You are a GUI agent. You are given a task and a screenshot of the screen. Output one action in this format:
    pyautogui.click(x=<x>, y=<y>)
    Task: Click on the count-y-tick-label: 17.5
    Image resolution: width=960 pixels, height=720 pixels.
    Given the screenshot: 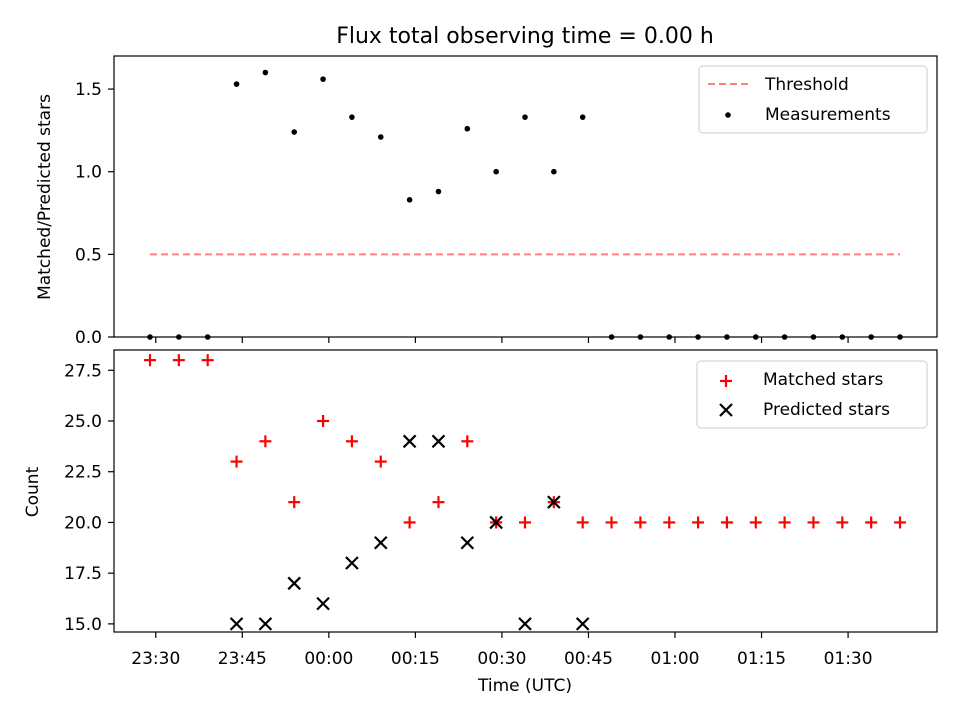 What is the action you would take?
    pyautogui.click(x=83, y=574)
    